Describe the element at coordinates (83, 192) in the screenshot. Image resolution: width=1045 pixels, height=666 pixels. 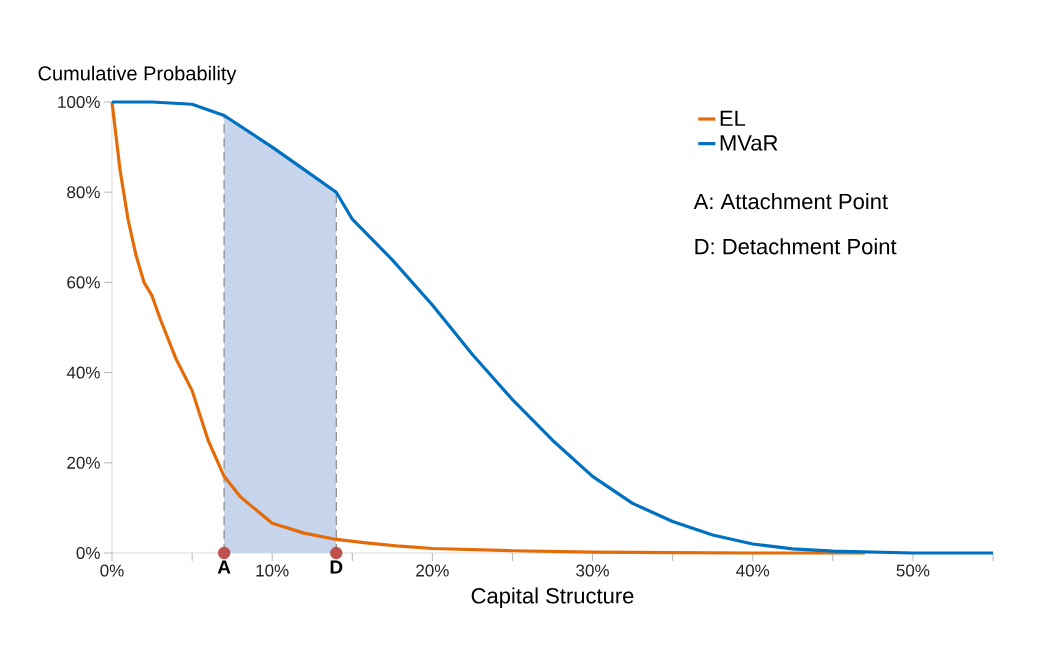
I see `y-tick-label: 80%` at that location.